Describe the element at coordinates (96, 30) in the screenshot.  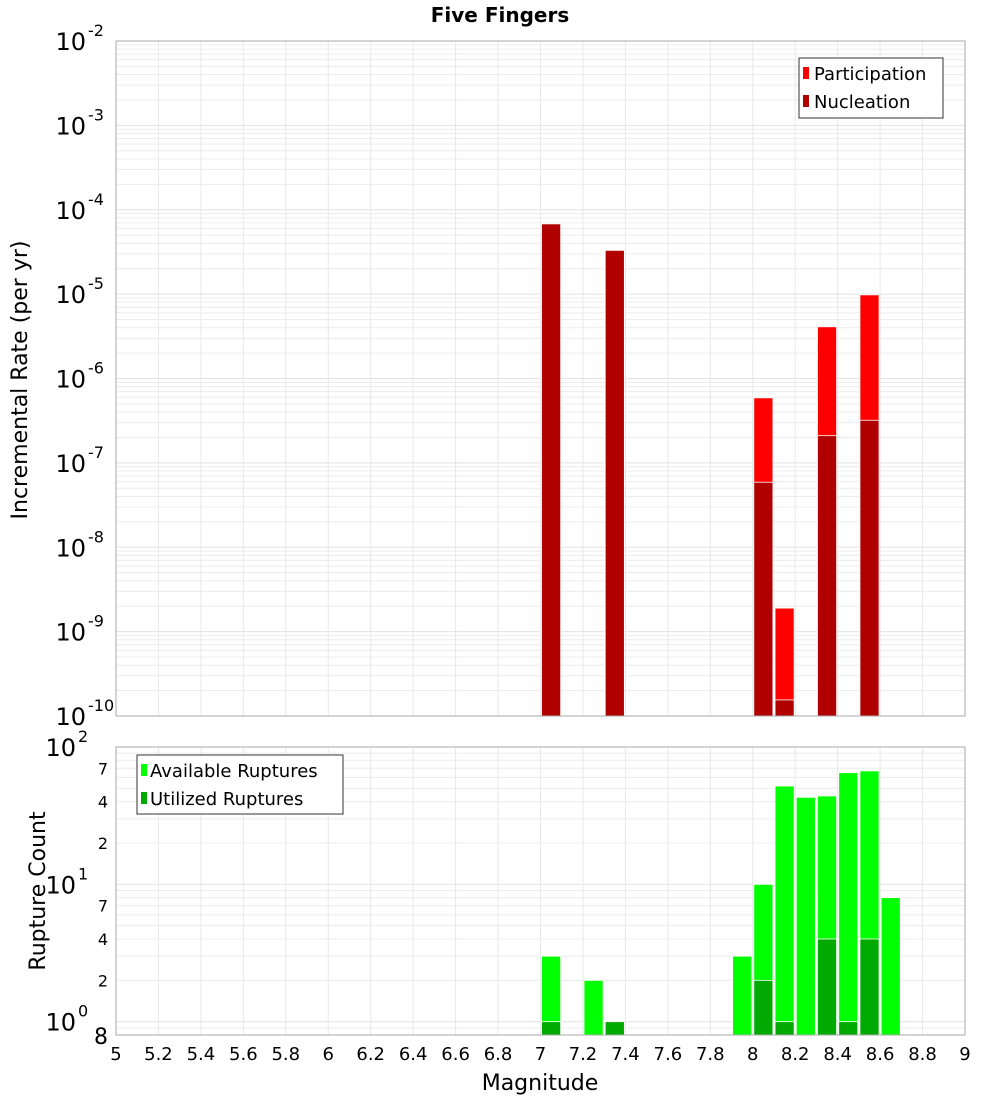
I see `top-y-tick-exponent: -2` at that location.